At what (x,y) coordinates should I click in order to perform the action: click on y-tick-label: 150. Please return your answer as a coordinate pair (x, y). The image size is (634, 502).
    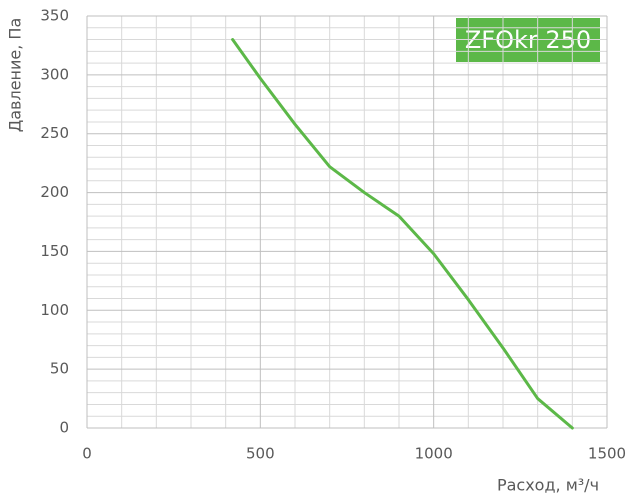
    Looking at the image, I should click on (54, 251).